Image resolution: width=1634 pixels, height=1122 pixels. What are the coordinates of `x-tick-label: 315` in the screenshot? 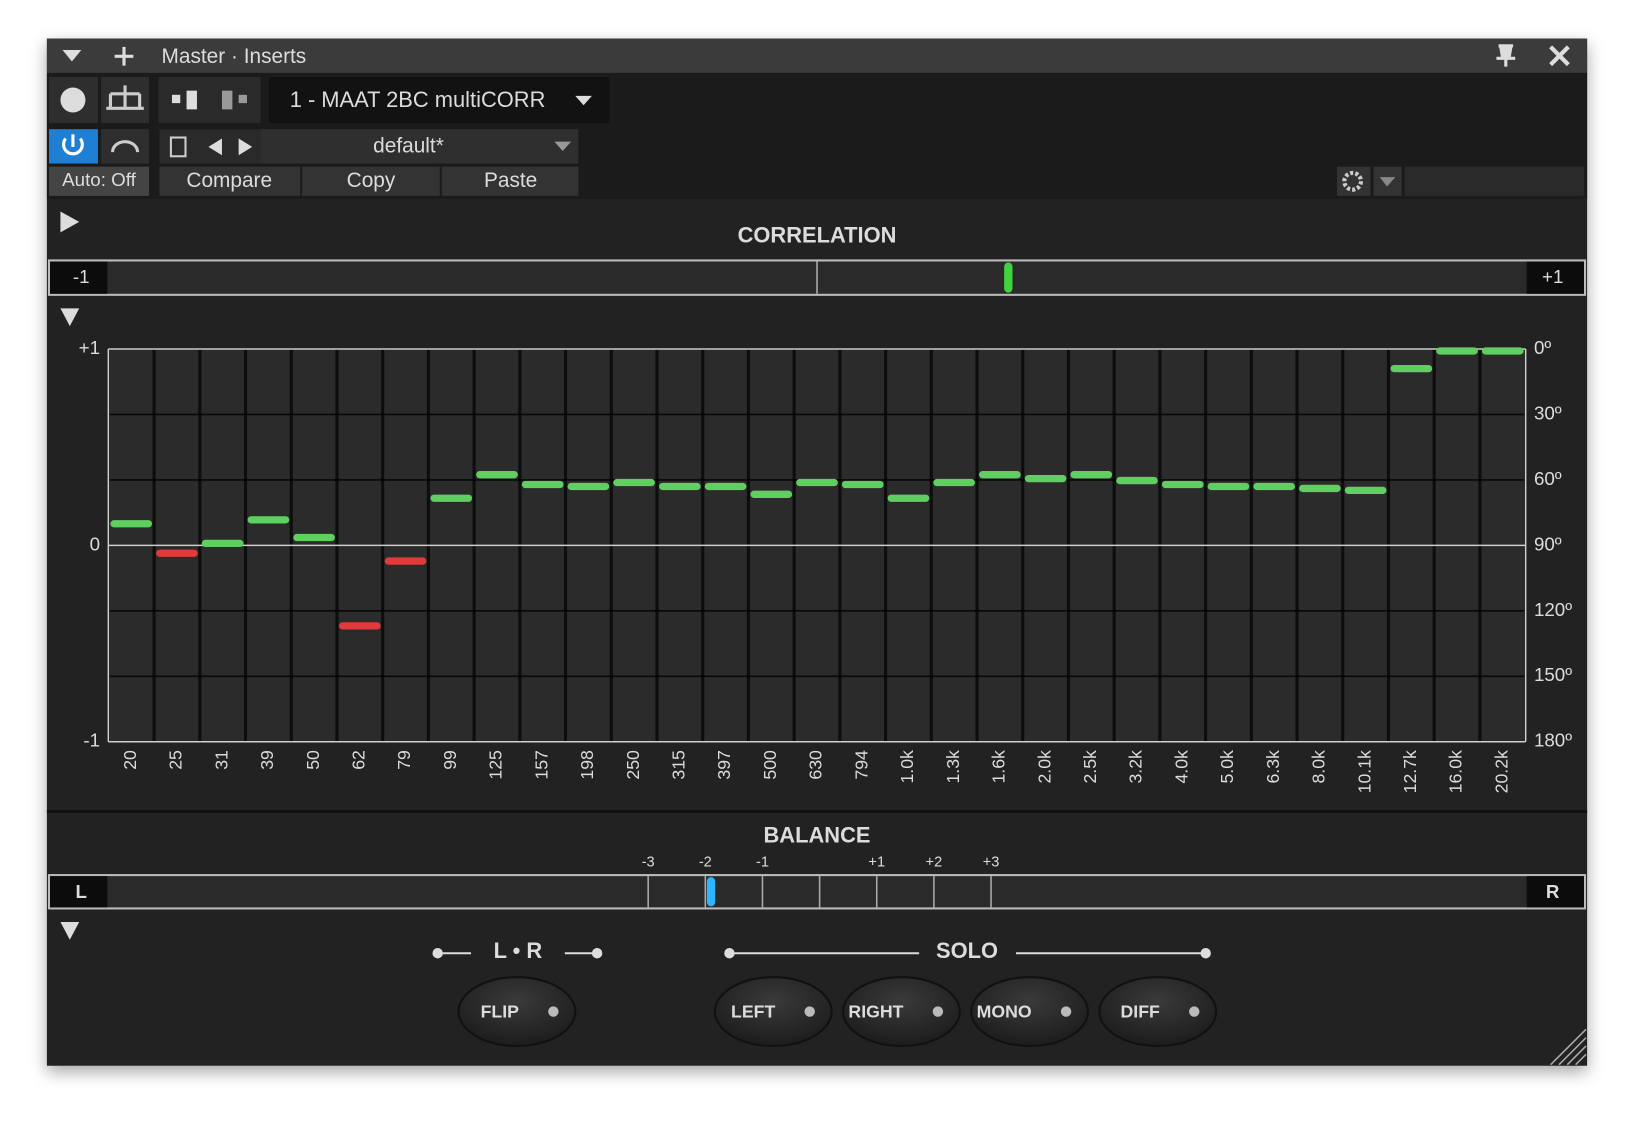 It's located at (679, 765).